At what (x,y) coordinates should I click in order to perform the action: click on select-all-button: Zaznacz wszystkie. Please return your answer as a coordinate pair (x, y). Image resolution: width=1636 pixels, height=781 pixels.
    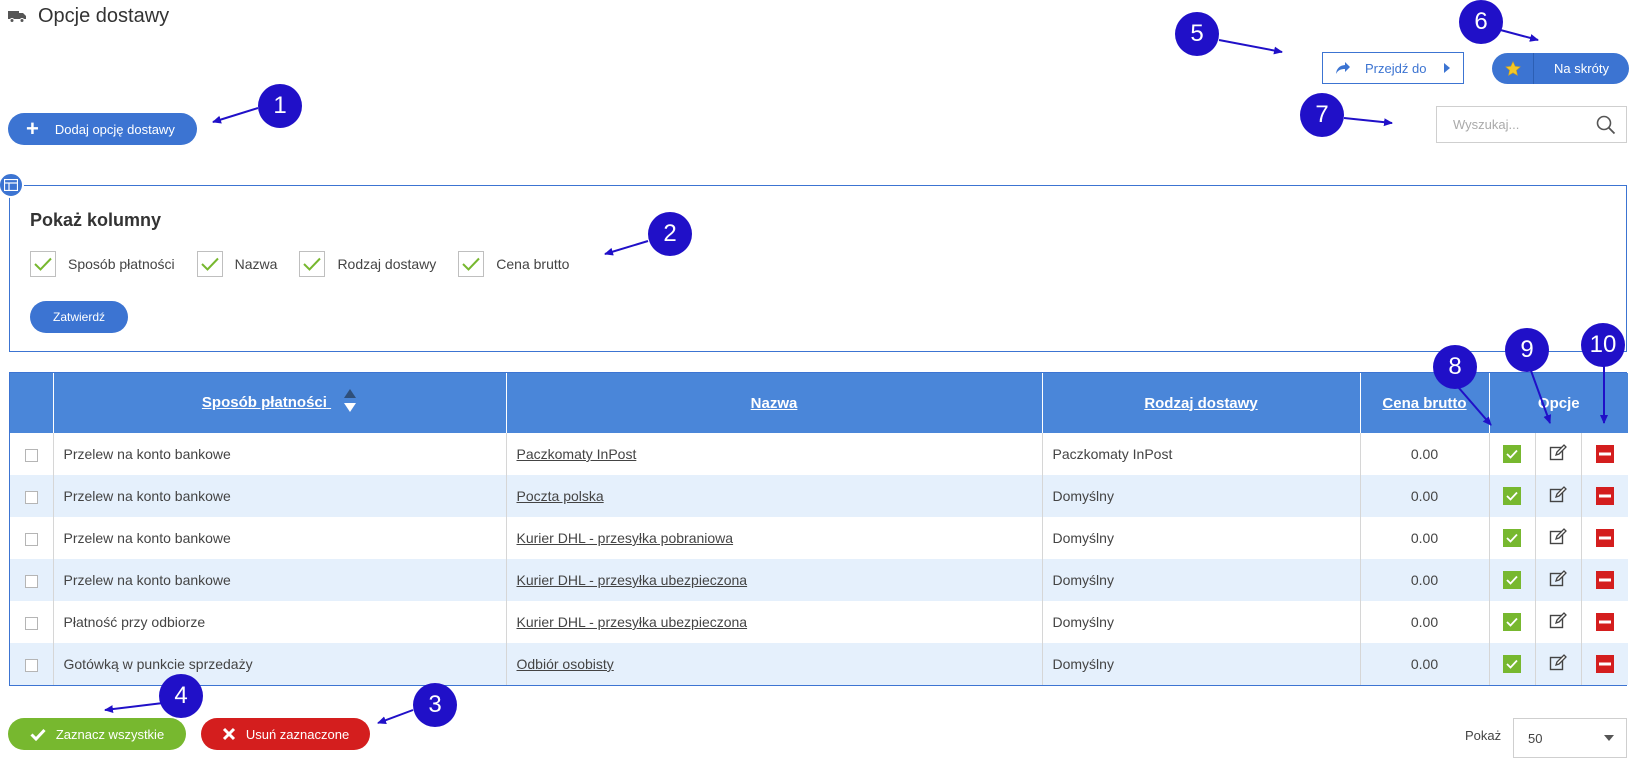
    Looking at the image, I should click on (97, 734).